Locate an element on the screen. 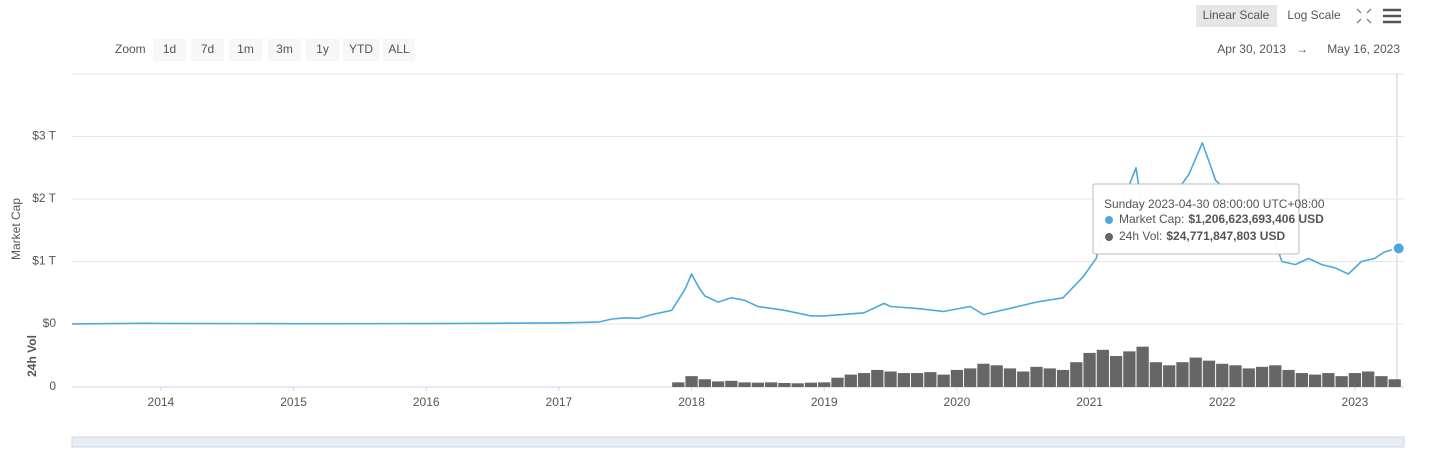 This screenshot has height=462, width=1438. y-tick-label: $3 T is located at coordinates (44, 136).